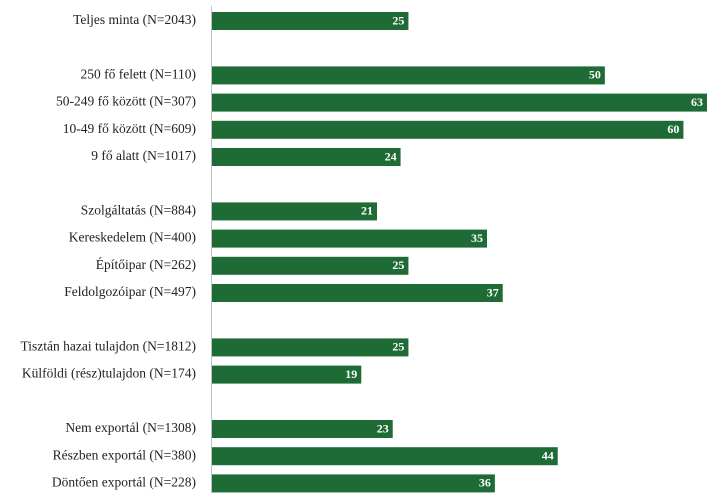 The height and width of the screenshot is (493, 708). I want to click on category-label: Részben exportál (N=380), so click(124, 454).